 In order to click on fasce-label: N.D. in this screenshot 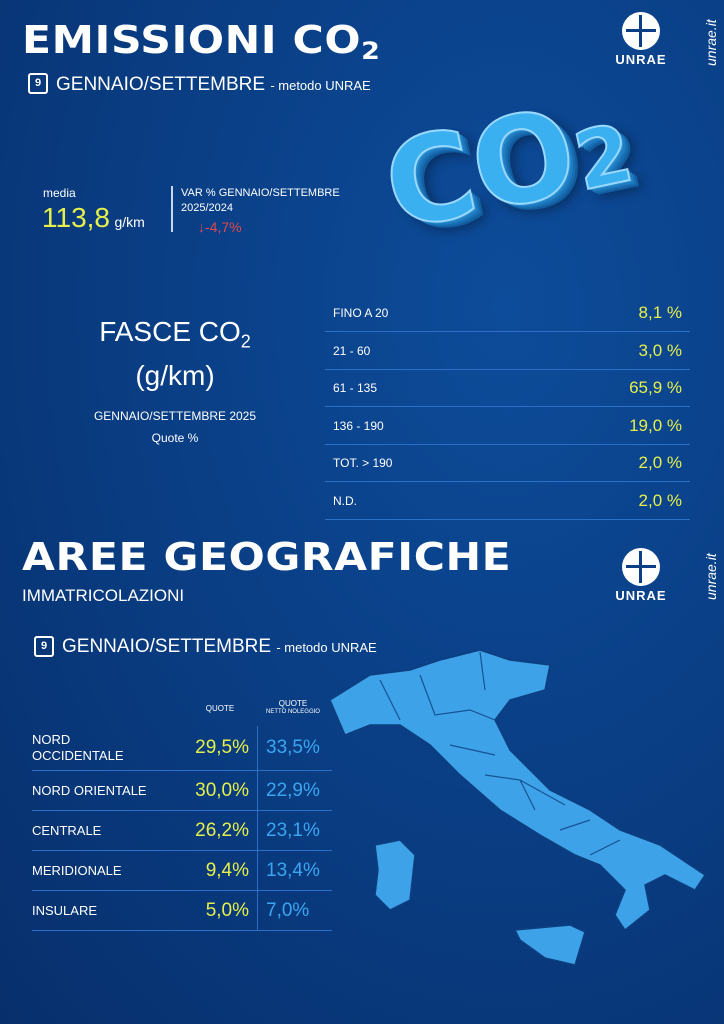, I will do `click(345, 500)`.